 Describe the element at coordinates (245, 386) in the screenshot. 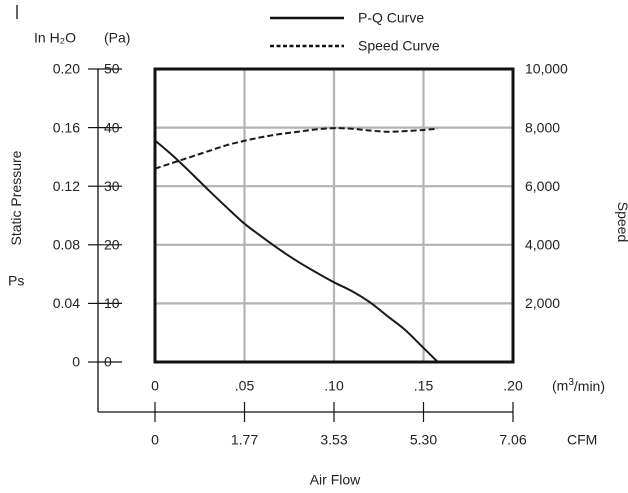

I see `x-tick-label: .05` at that location.